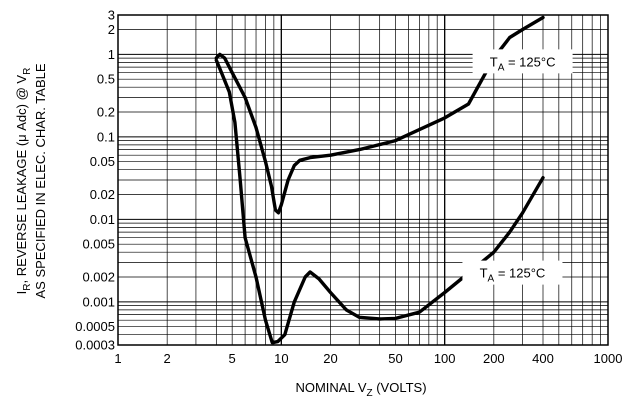 This screenshot has height=403, width=633. I want to click on x-tick-label: 200, so click(494, 358).